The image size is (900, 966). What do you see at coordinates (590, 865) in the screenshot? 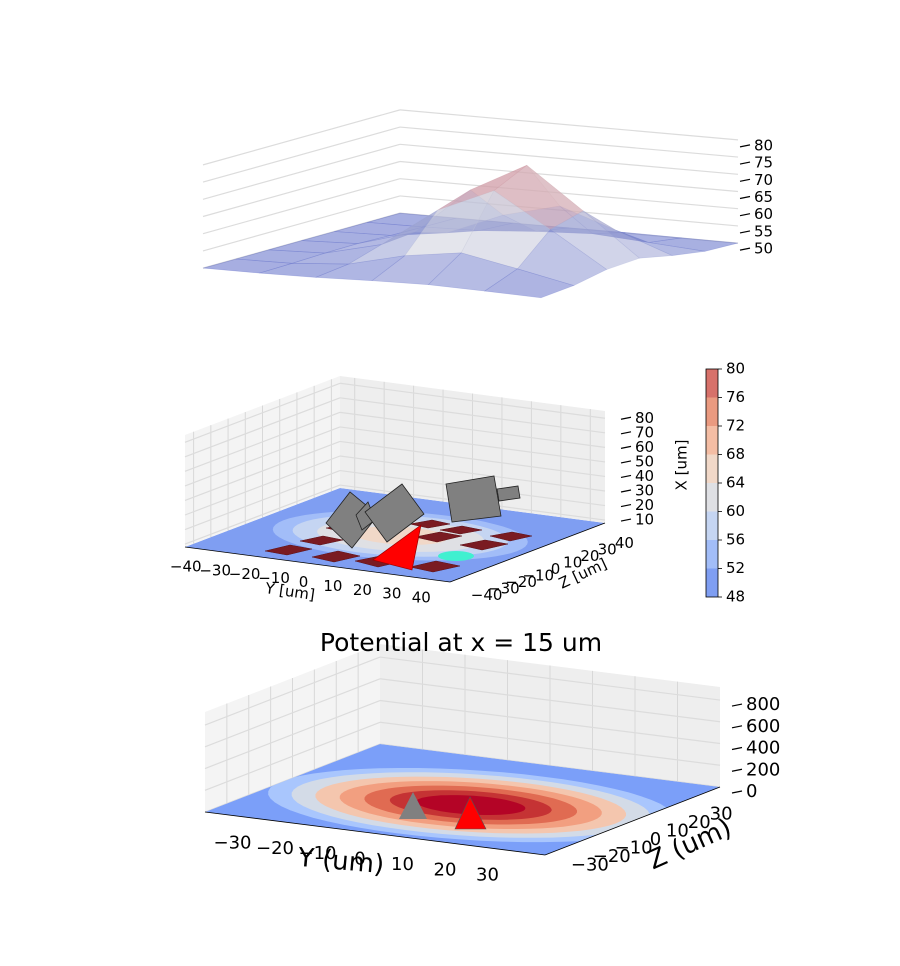
I see `y-tick-label: −30` at bounding box center [590, 865].